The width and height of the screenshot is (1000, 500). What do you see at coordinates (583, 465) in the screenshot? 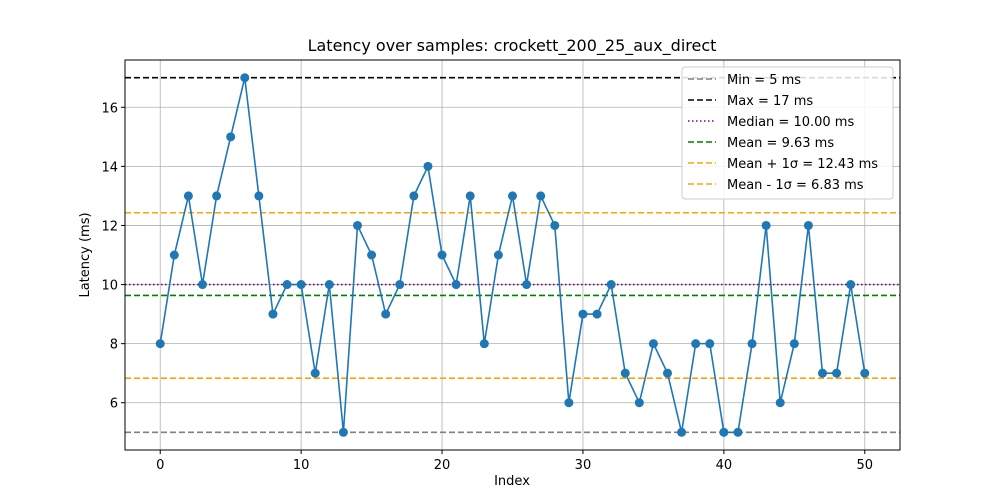
I see `x-tick-label: 30` at bounding box center [583, 465].